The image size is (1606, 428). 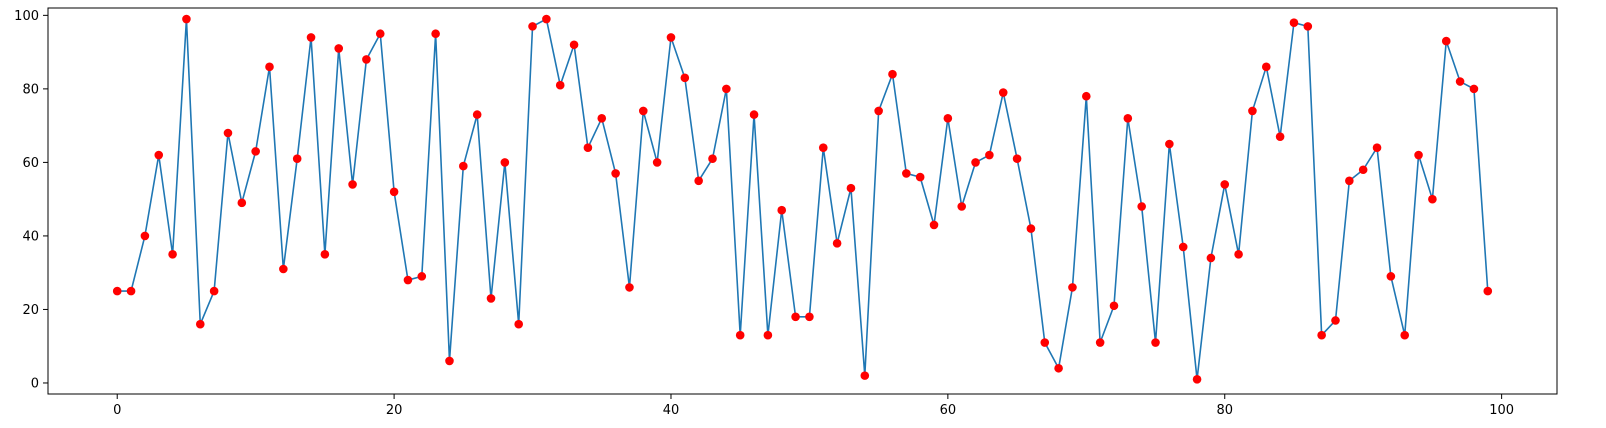 I want to click on x-tick-label: 80, so click(x=1224, y=410).